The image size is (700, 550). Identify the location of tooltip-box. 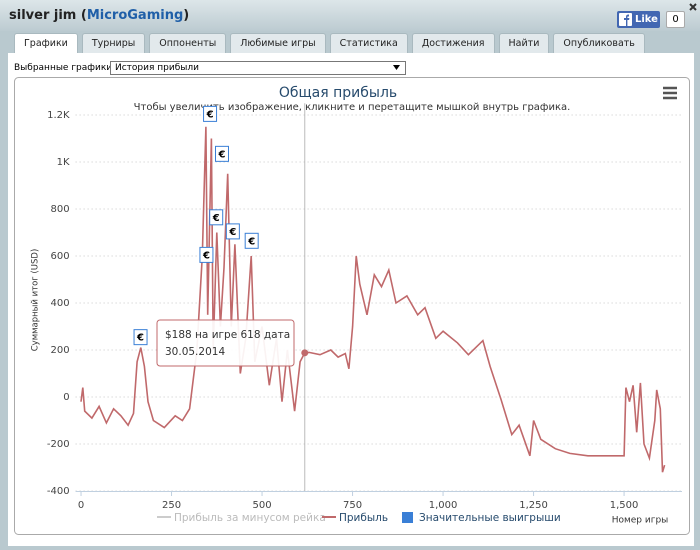
(225, 343).